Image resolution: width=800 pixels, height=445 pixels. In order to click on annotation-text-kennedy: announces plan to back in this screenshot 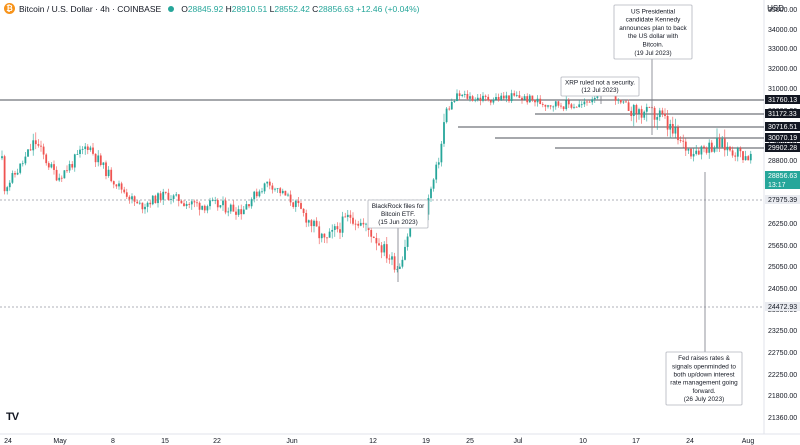, I will do `click(653, 28)`.